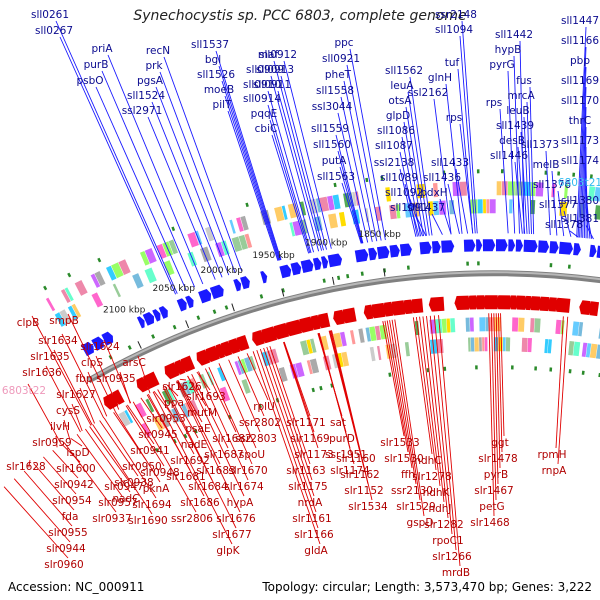 The height and width of the screenshot is (600, 600). I want to click on minus-gene-label: fbp, so click(83, 379).